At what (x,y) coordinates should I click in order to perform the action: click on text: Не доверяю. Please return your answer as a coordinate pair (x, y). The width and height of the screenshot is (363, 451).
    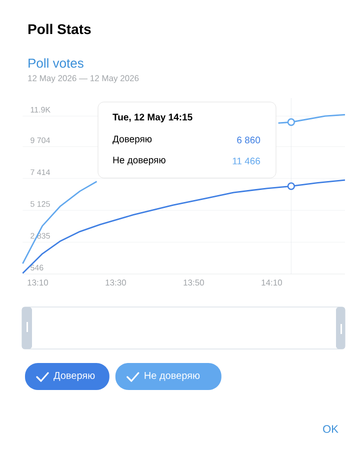
    Looking at the image, I should click on (172, 376).